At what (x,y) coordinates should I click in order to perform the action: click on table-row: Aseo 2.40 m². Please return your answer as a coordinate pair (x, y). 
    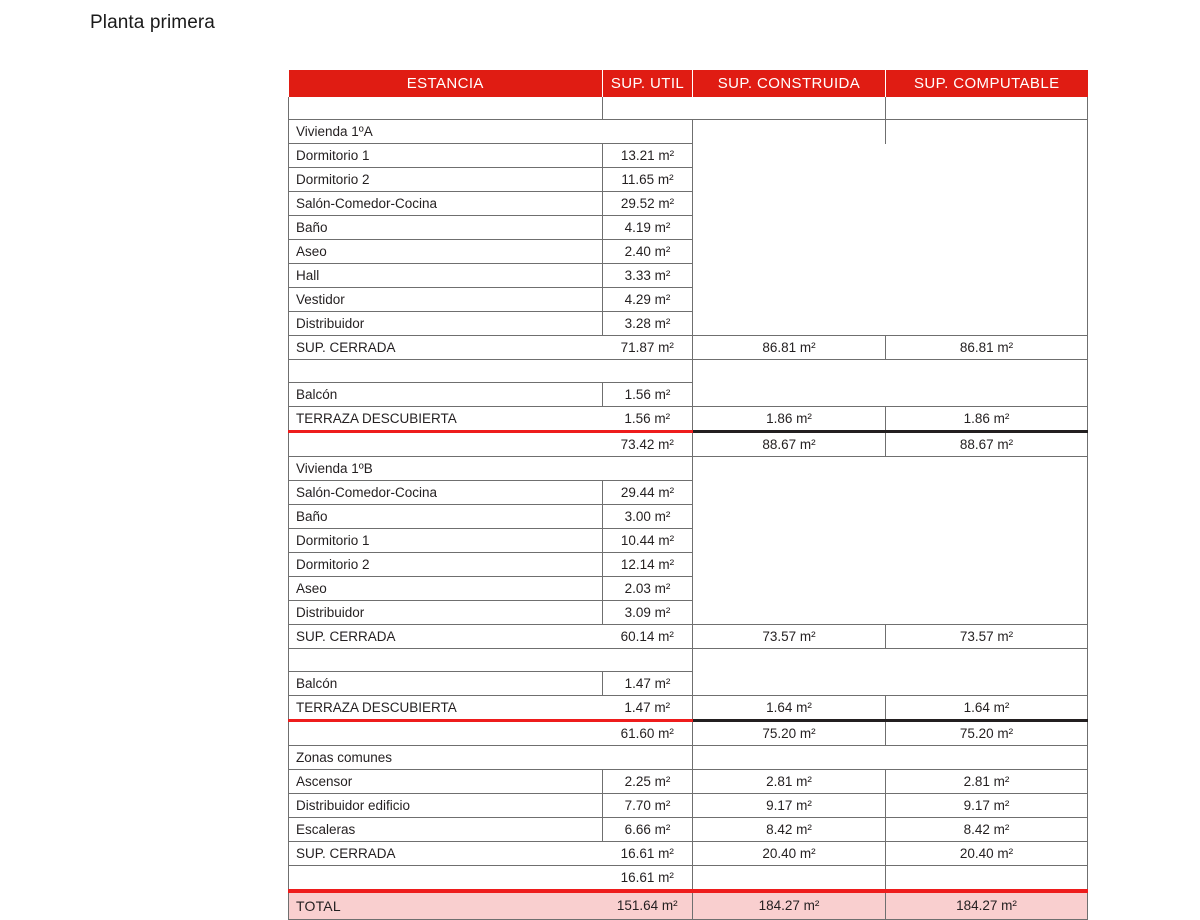
    Looking at the image, I should click on (688, 251).